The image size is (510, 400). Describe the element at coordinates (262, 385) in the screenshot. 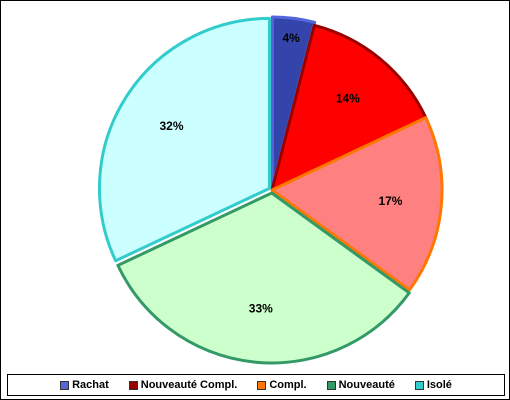

I see `legend-swatch-compl` at that location.